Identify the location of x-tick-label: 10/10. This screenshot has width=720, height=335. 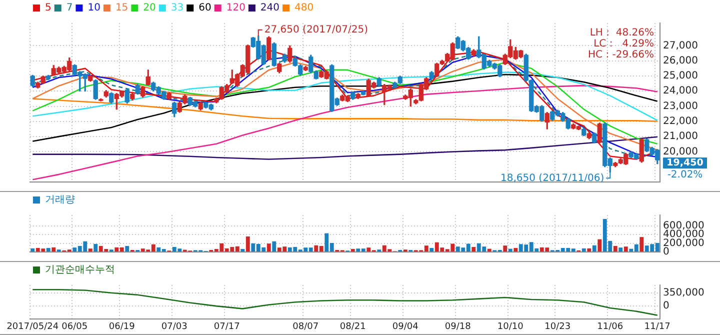
(510, 327).